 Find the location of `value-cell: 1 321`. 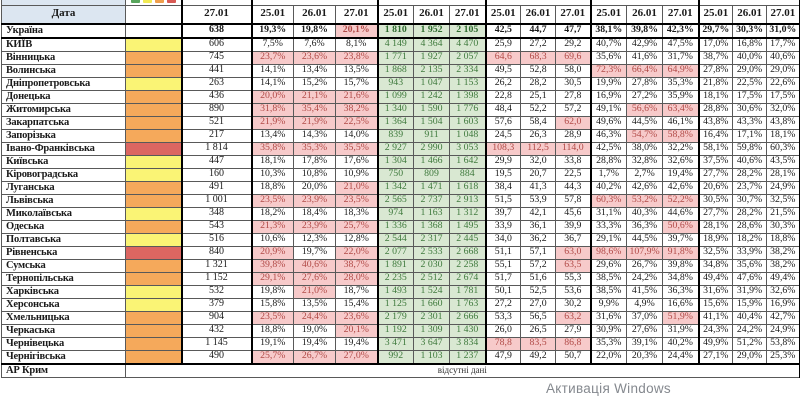

value-cell: 1 321 is located at coordinates (216, 265).